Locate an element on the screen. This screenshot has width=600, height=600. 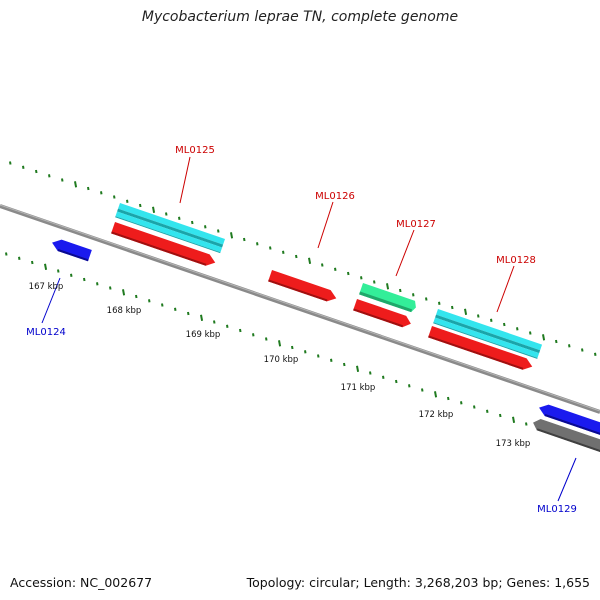
gene-ml0124-arrow is located at coordinates (71, 249).